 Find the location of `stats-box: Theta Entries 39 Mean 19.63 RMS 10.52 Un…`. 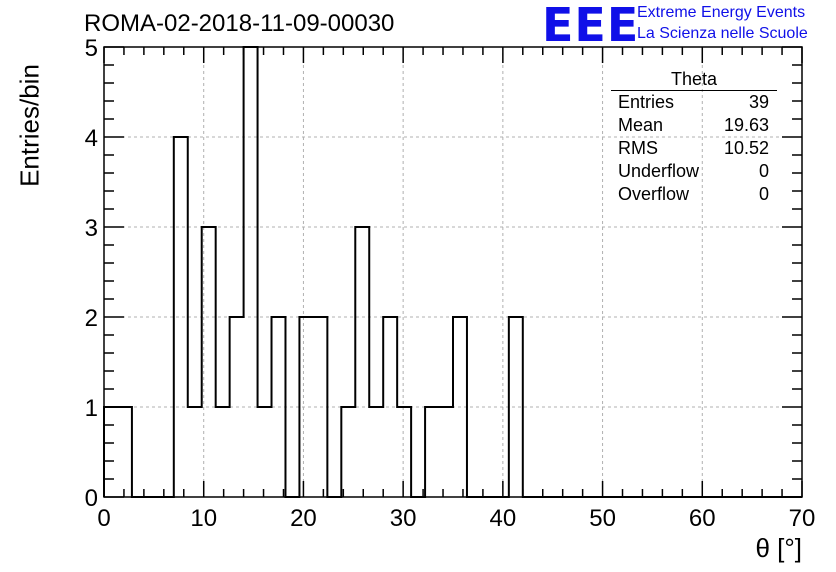

stats-box: Theta Entries 39 Mean 19.63 RMS 10.52 Un… is located at coordinates (694, 137).